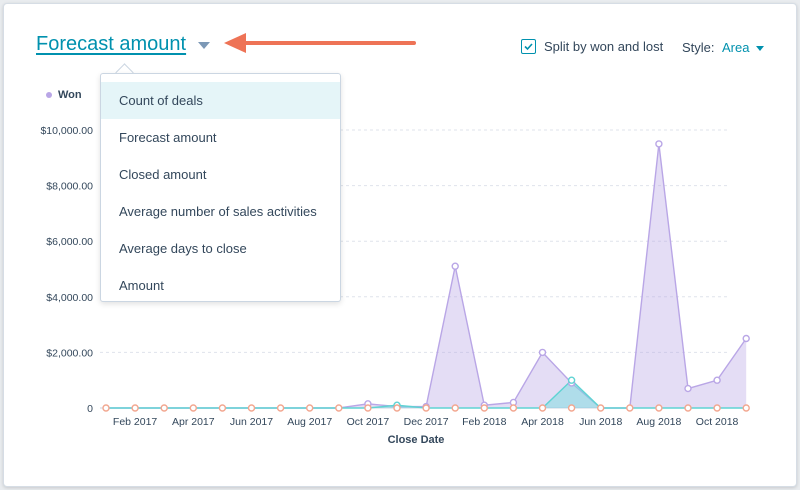 Image resolution: width=800 pixels, height=490 pixels. What do you see at coordinates (135, 422) in the screenshot?
I see `x-tick-label: Feb 2017` at bounding box center [135, 422].